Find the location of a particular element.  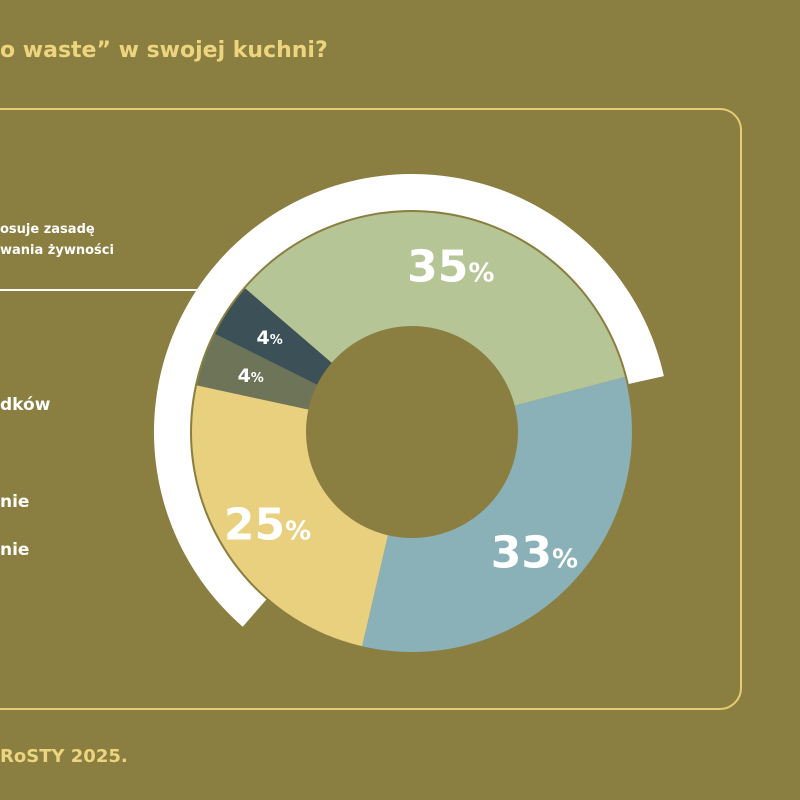

chart-title: o waste” w swojej kuchni? is located at coordinates (164, 50).